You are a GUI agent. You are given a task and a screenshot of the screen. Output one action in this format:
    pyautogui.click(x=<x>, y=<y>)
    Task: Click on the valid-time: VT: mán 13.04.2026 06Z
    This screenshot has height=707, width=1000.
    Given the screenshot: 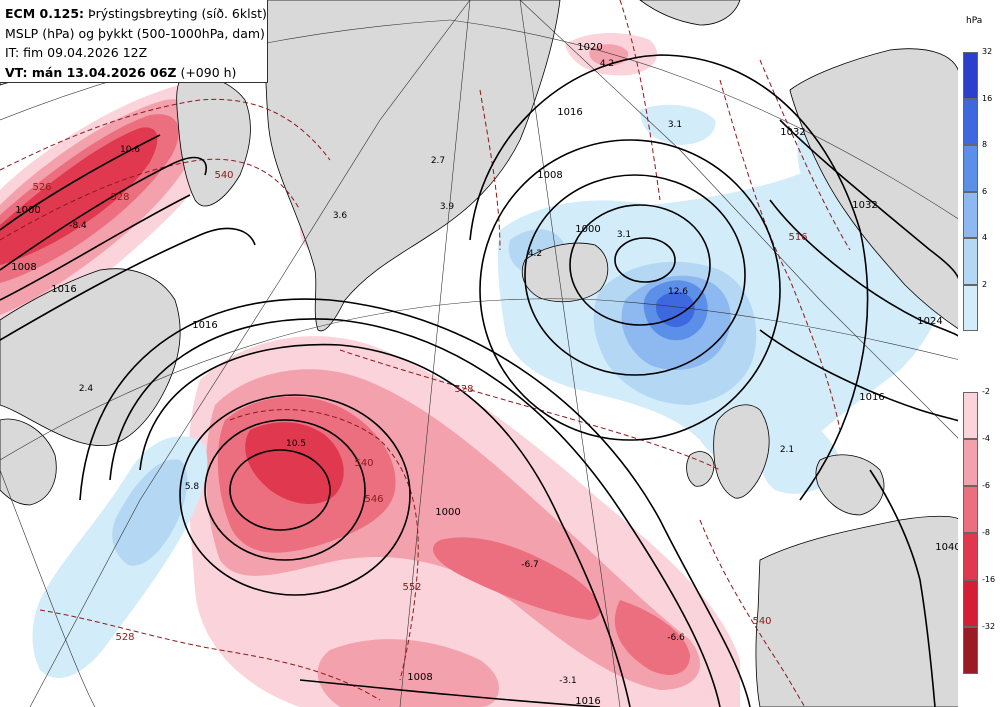 What is the action you would take?
    pyautogui.click(x=91, y=72)
    